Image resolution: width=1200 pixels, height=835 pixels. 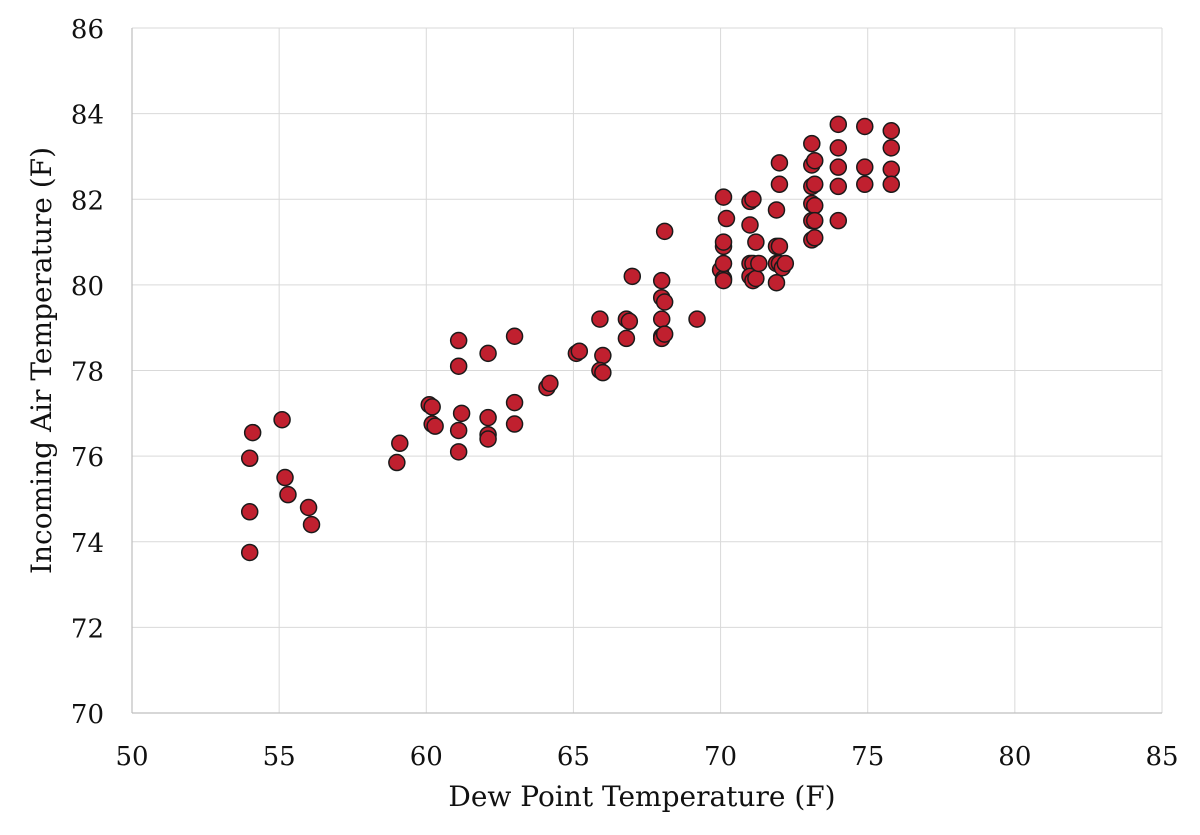 What do you see at coordinates (87, 458) in the screenshot?
I see `y-tick-label: 76` at bounding box center [87, 458].